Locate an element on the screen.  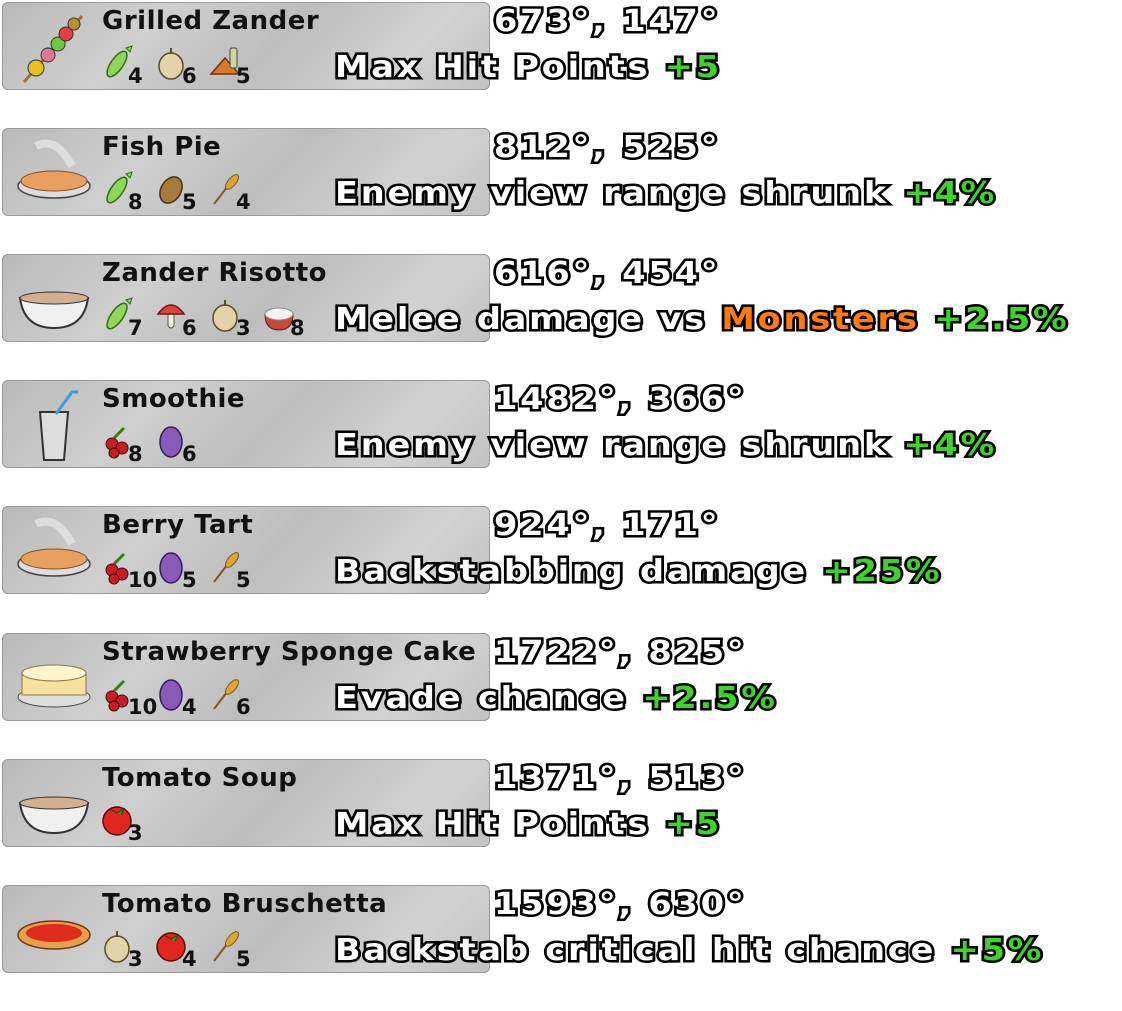
effect: Backstab critical hit chance +5% is located at coordinates (688, 951).